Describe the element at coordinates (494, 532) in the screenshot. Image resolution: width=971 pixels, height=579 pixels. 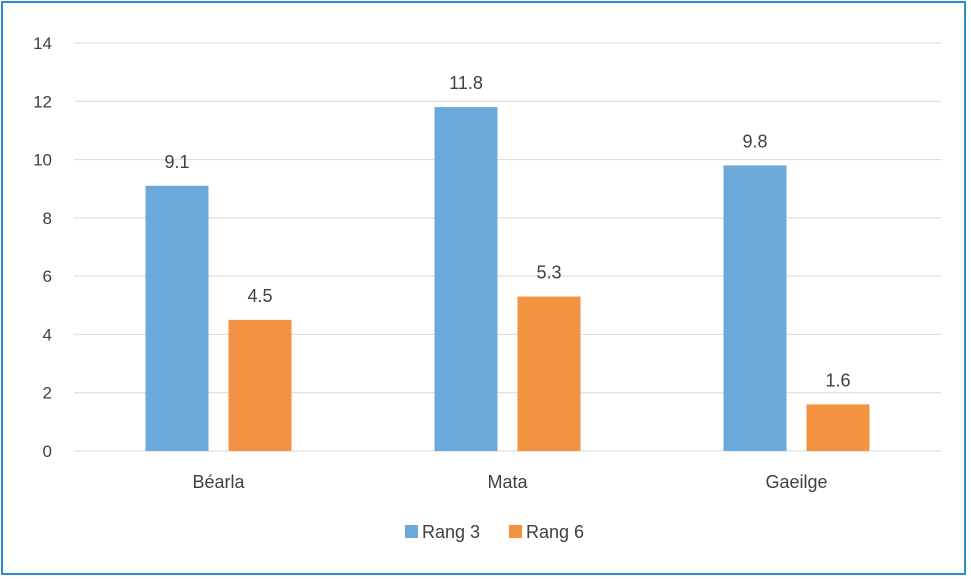
I see `legend: Rang 3 Rang 6` at that location.